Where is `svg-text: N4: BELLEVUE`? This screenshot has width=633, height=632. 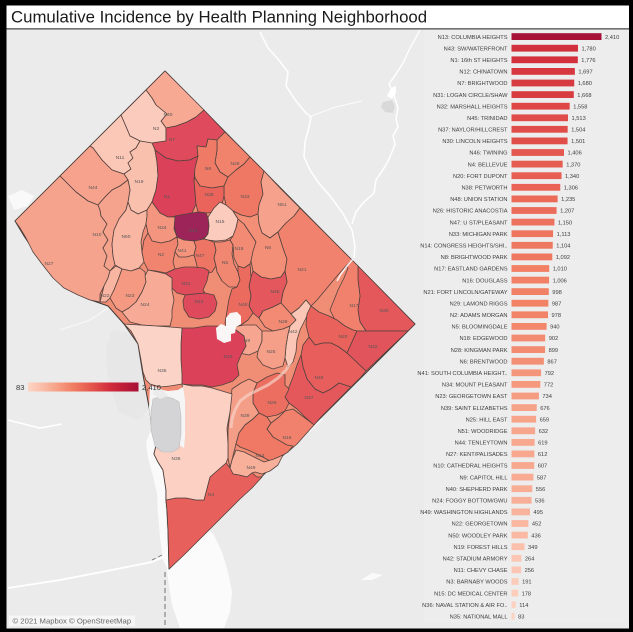
svg-text: N4: BELLEVUE is located at coordinates (488, 165).